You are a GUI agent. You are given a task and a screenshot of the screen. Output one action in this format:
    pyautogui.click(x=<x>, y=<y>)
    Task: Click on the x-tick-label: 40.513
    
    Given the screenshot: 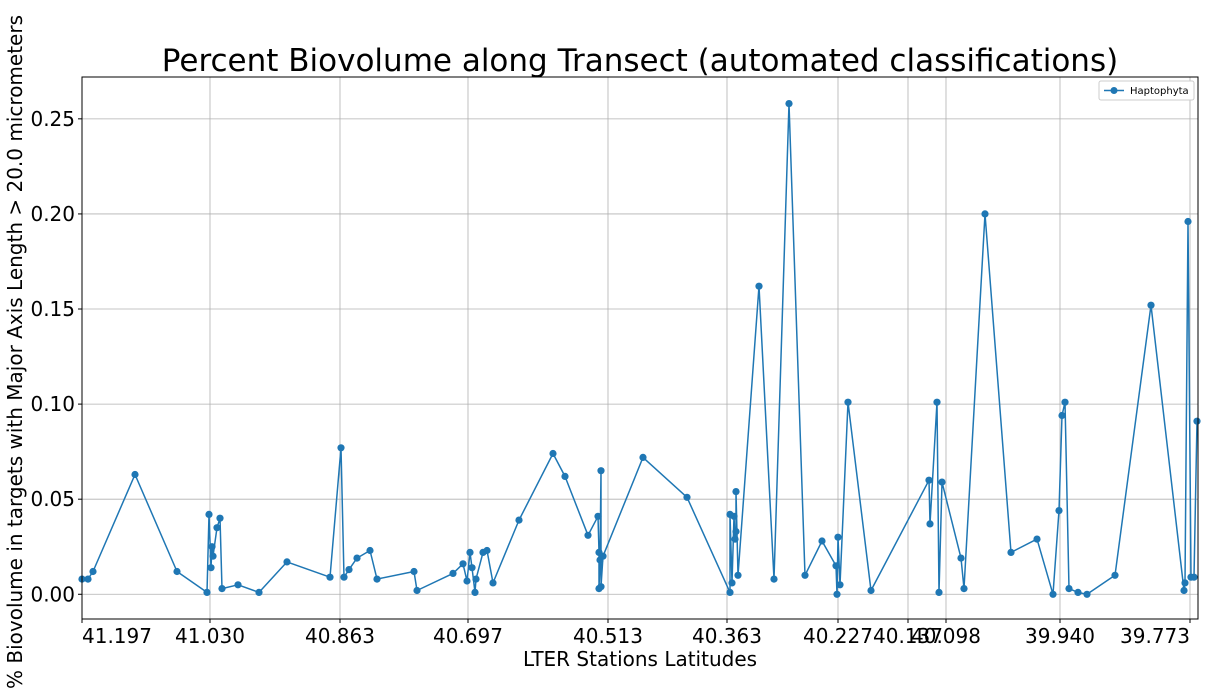 What is the action you would take?
    pyautogui.click(x=608, y=636)
    